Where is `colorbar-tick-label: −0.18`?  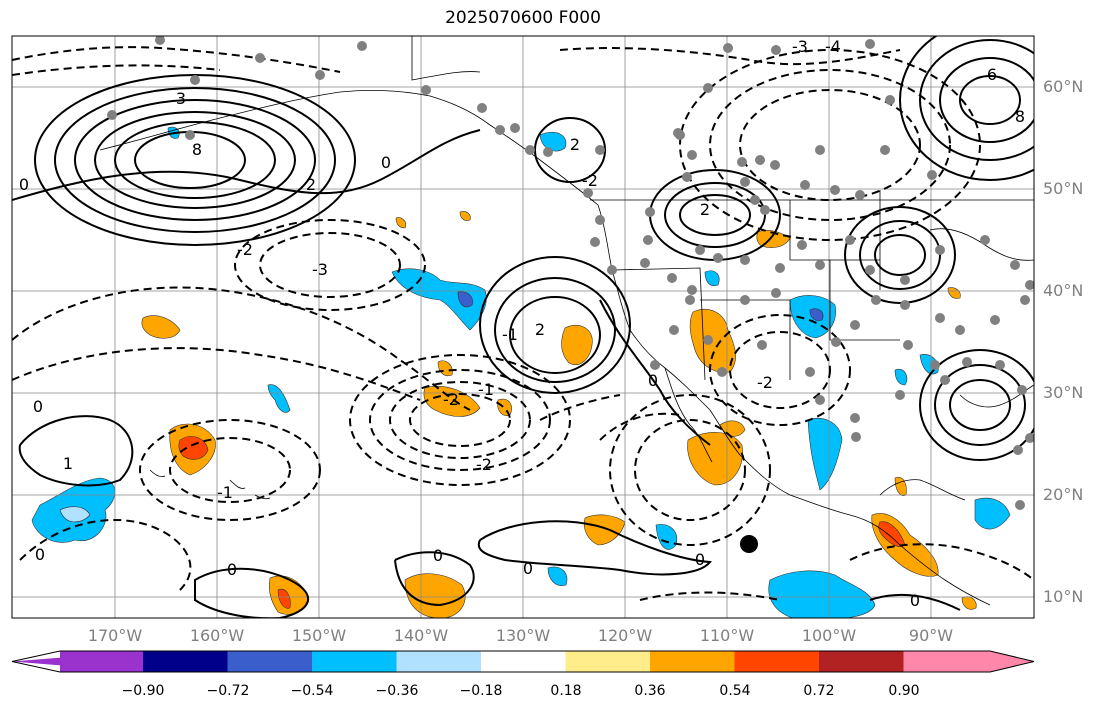
colorbar-tick-label: −0.18 is located at coordinates (481, 691).